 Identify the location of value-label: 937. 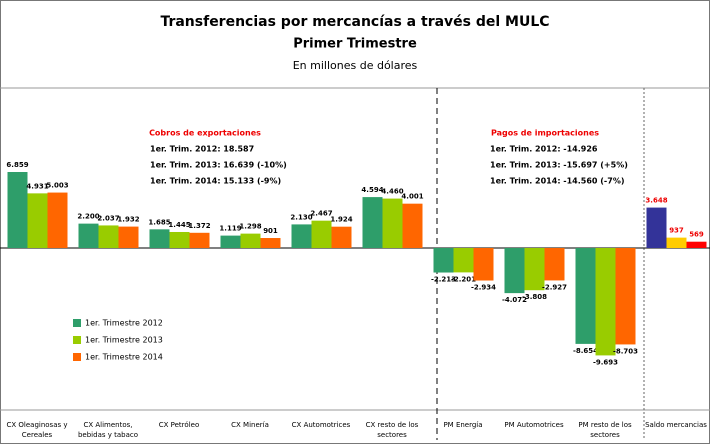
(676, 231).